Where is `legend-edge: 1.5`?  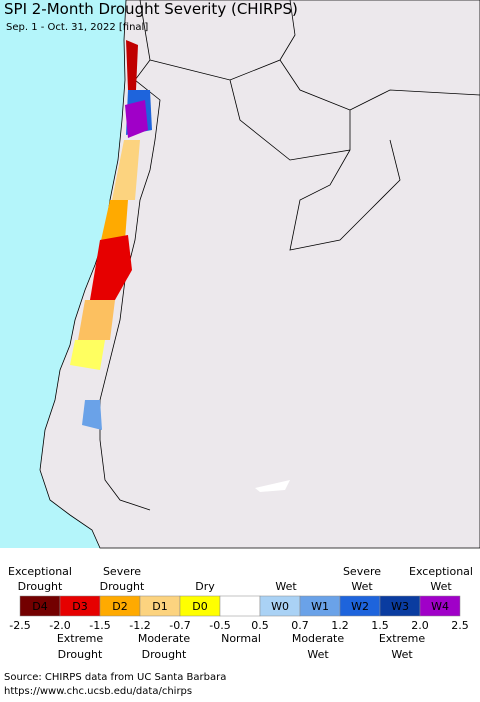 legend-edge: 1.5 is located at coordinates (380, 625).